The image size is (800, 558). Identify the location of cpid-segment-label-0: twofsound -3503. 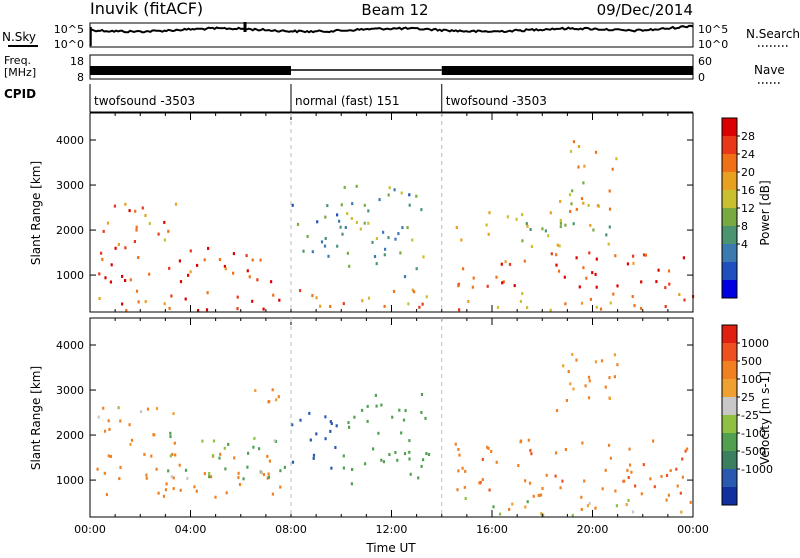
(144, 101).